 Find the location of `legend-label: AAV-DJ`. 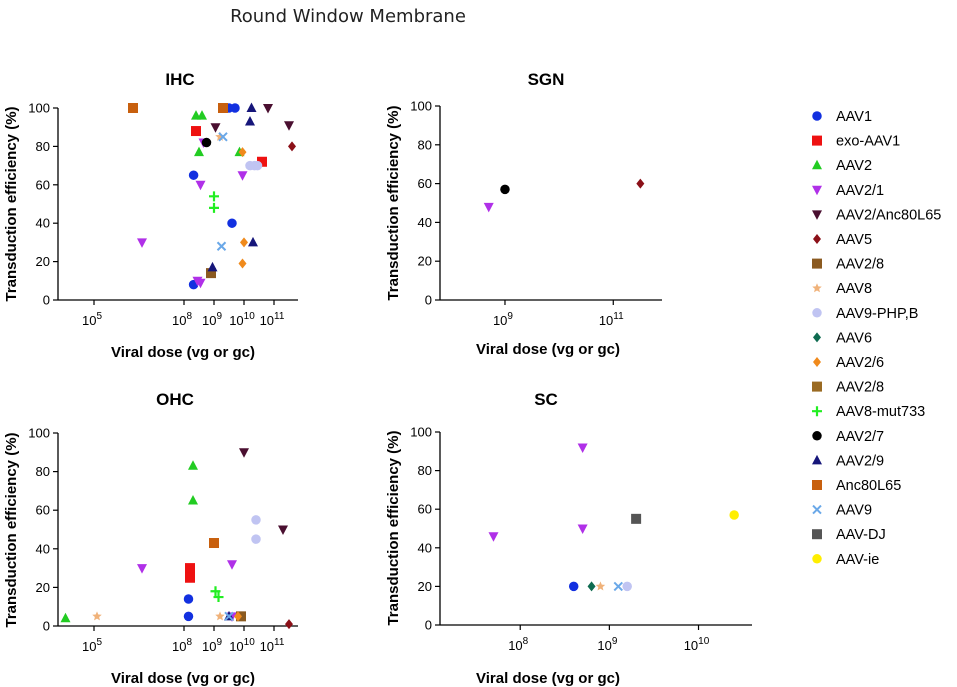

legend-label: AAV-DJ is located at coordinates (861, 535).